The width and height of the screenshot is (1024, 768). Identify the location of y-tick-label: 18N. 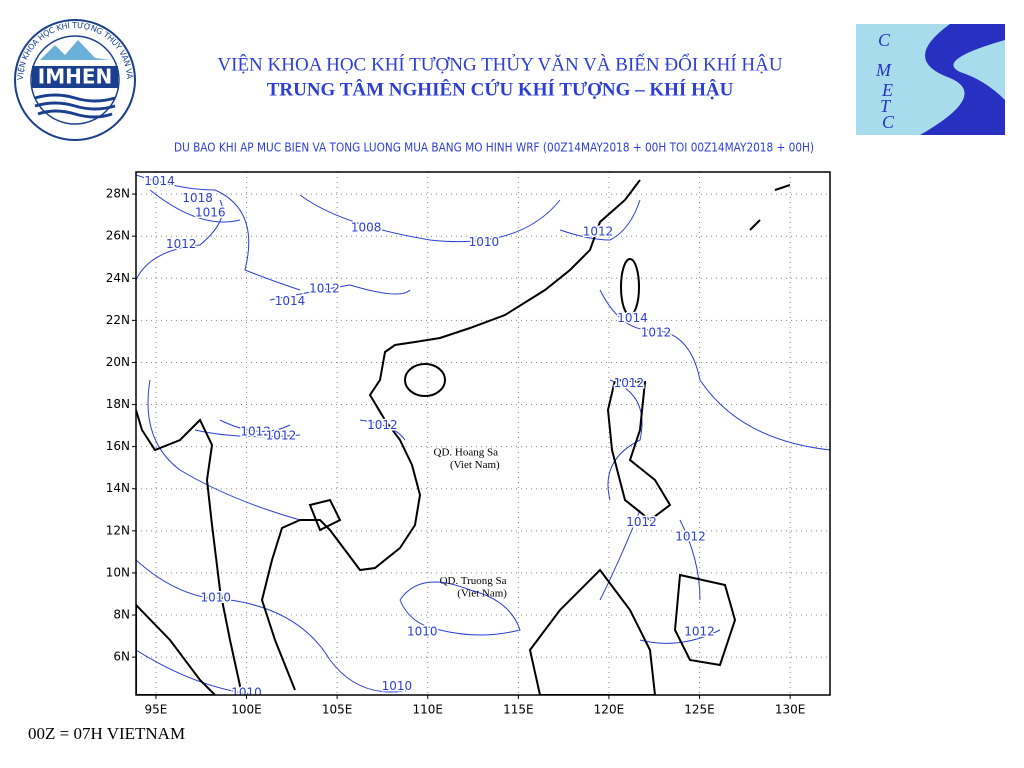
(118, 404).